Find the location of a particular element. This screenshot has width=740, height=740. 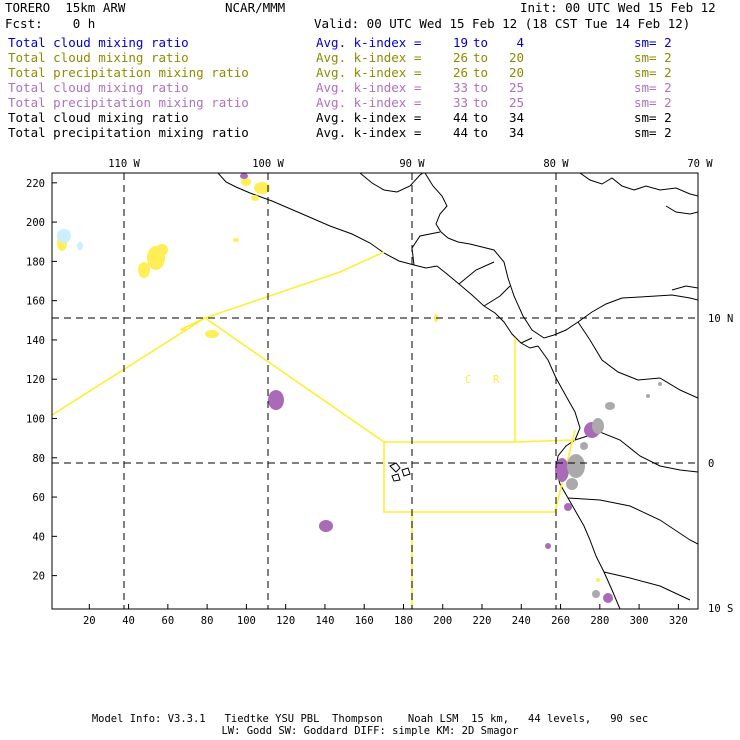

bottom-tick-label: 200 is located at coordinates (442, 621).